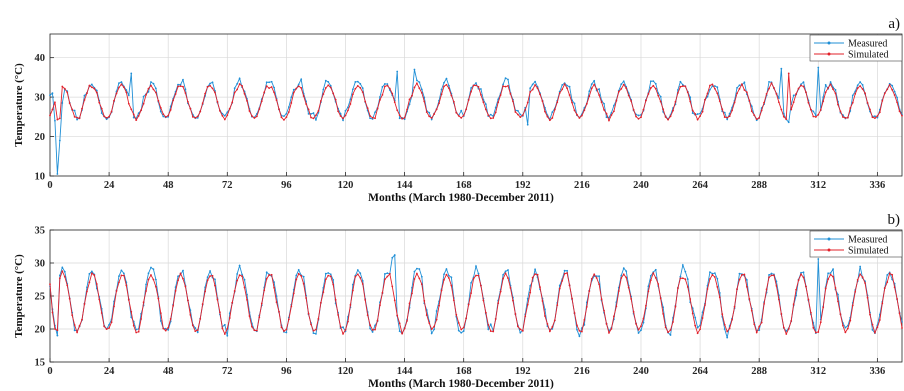 This screenshot has width=904, height=391. What do you see at coordinates (40, 330) in the screenshot?
I see `y-tick-label: 20` at bounding box center [40, 330].